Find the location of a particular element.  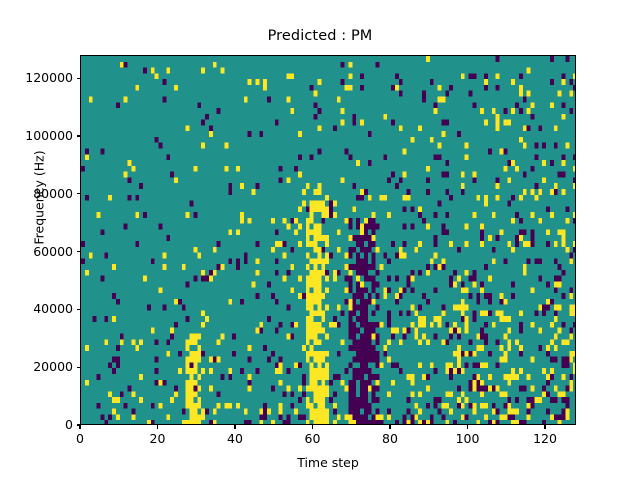

x-axis-label: Time step is located at coordinates (328, 462).